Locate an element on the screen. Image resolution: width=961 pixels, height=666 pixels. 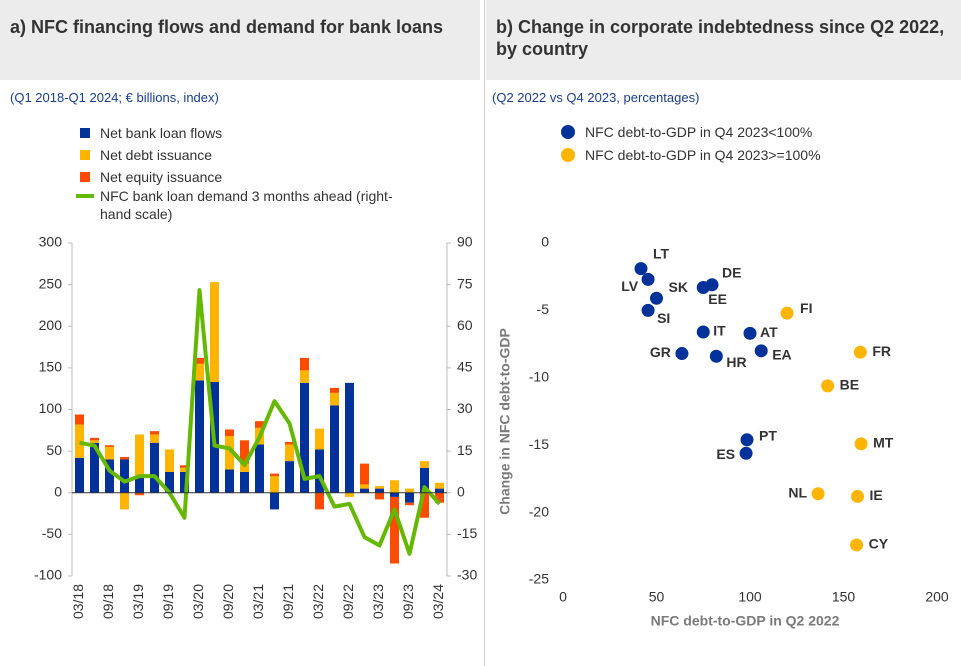
y-tick-label: -10 is located at coordinates (539, 377).